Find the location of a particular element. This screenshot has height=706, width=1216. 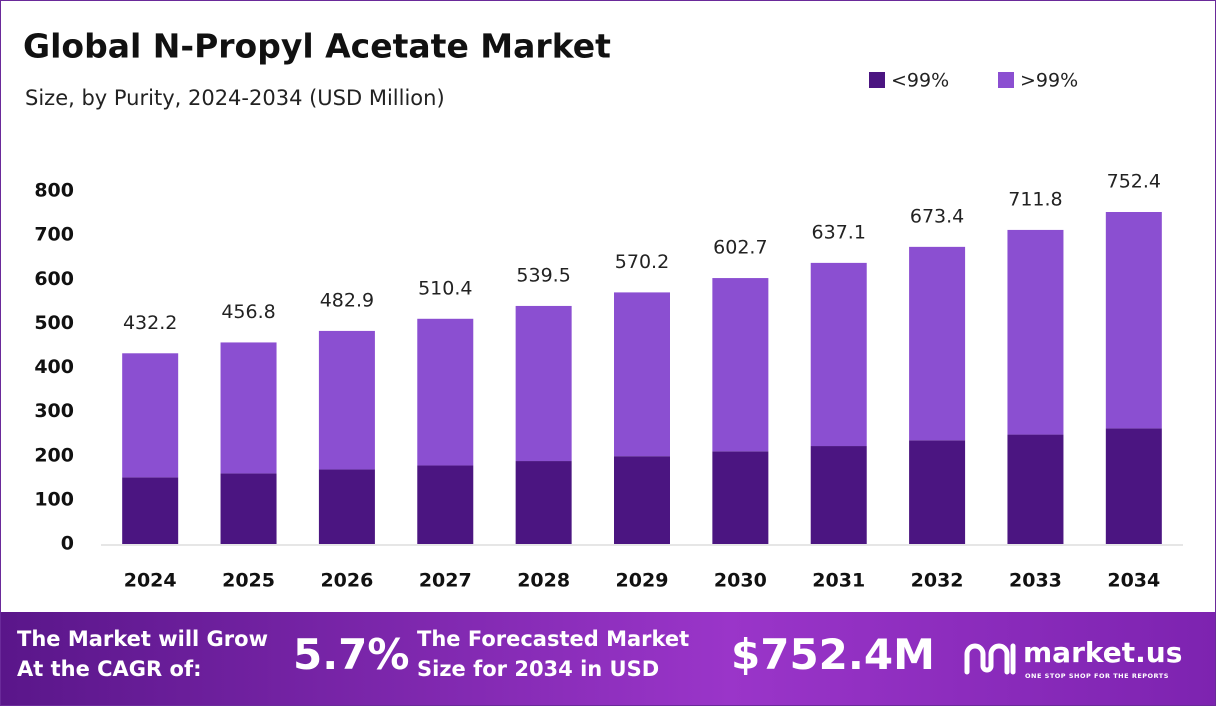

cagr-line: At the CAGR of: is located at coordinates (109, 669).